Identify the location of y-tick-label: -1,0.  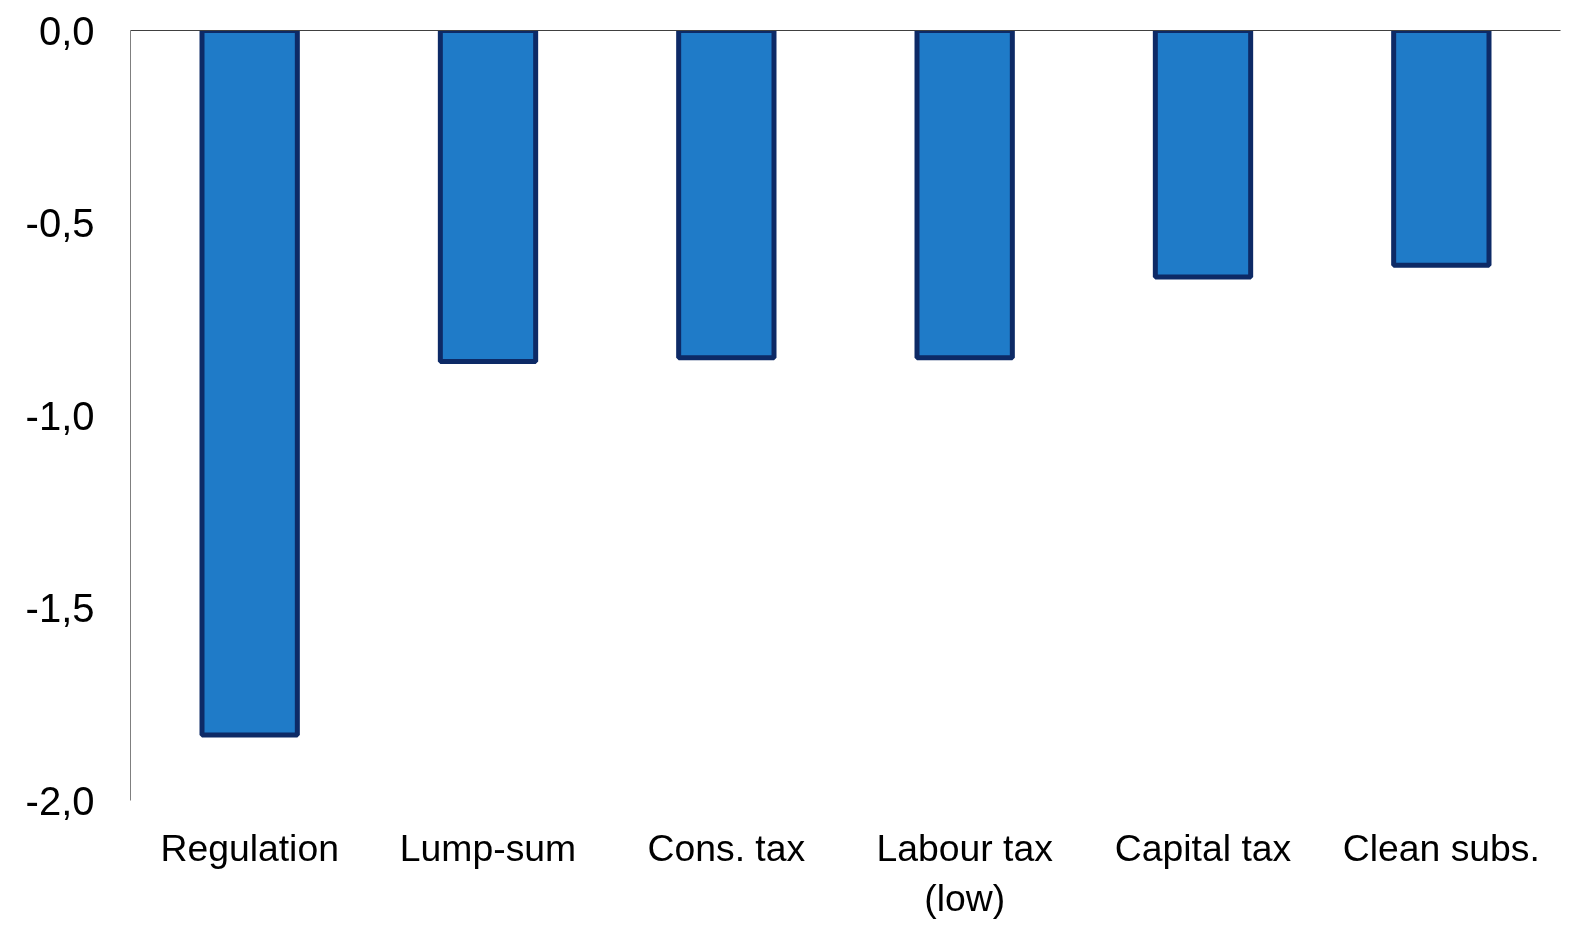
(60, 415).